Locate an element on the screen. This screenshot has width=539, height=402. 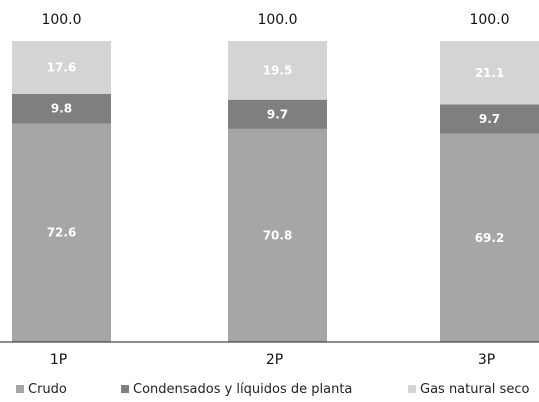
data-label-3p-series-1: 9.7 is located at coordinates (489, 119).